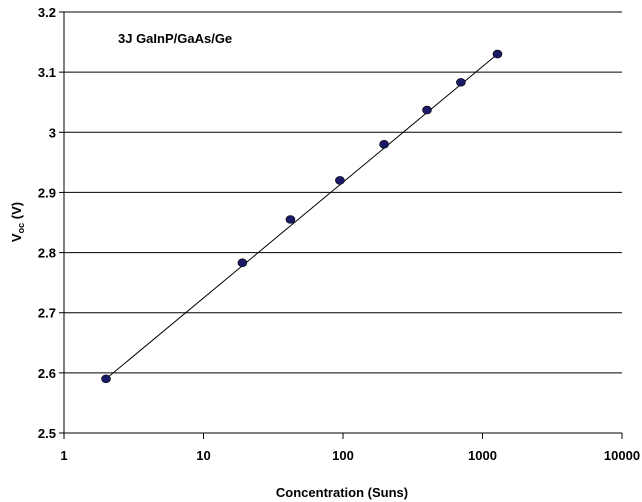  What do you see at coordinates (482, 455) in the screenshot?
I see `x-tick-label-3: 1000` at bounding box center [482, 455].